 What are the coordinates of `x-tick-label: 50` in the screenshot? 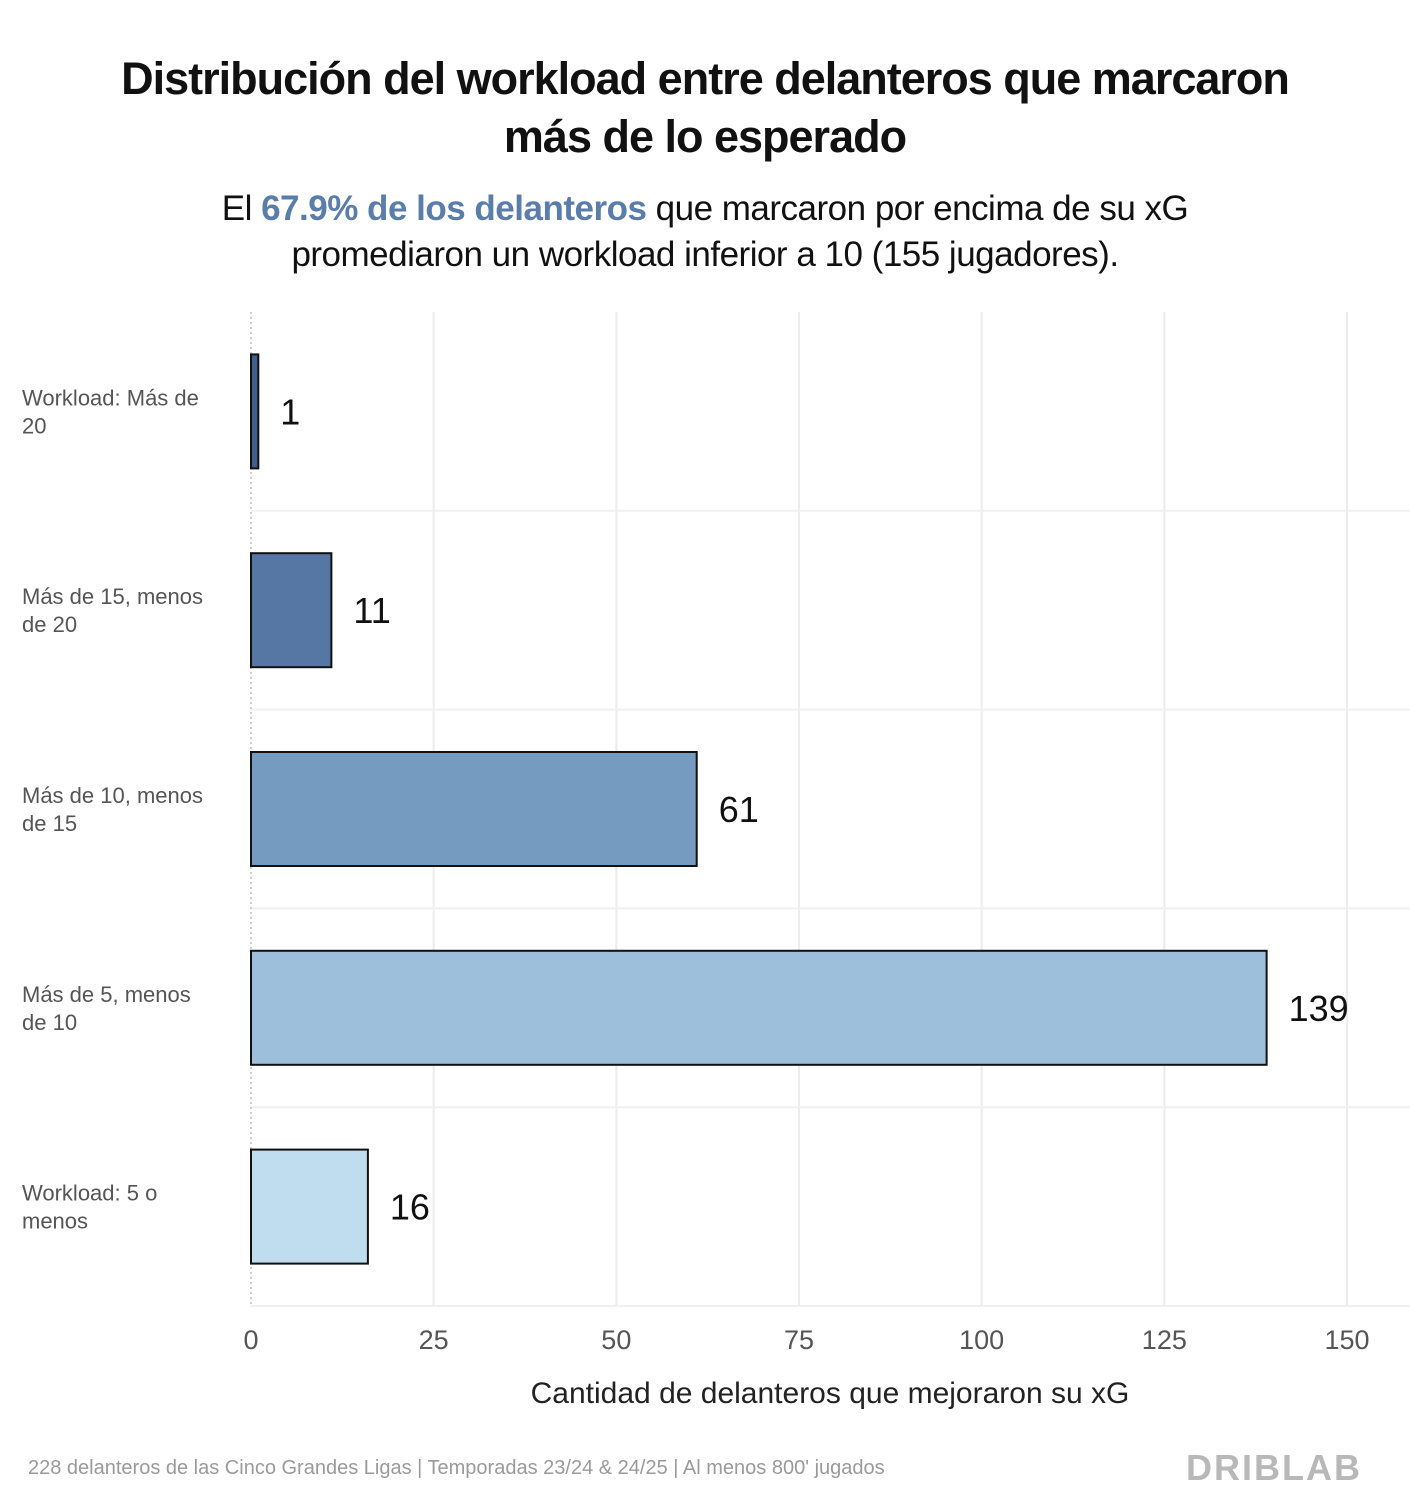 It's located at (616, 1340).